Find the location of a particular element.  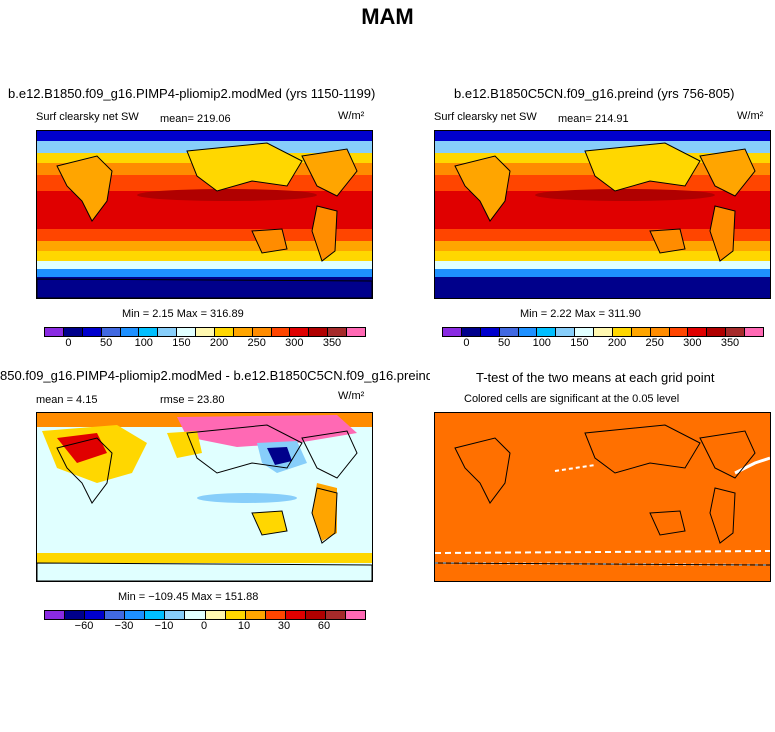

panel1-colorbar is located at coordinates (205, 332).